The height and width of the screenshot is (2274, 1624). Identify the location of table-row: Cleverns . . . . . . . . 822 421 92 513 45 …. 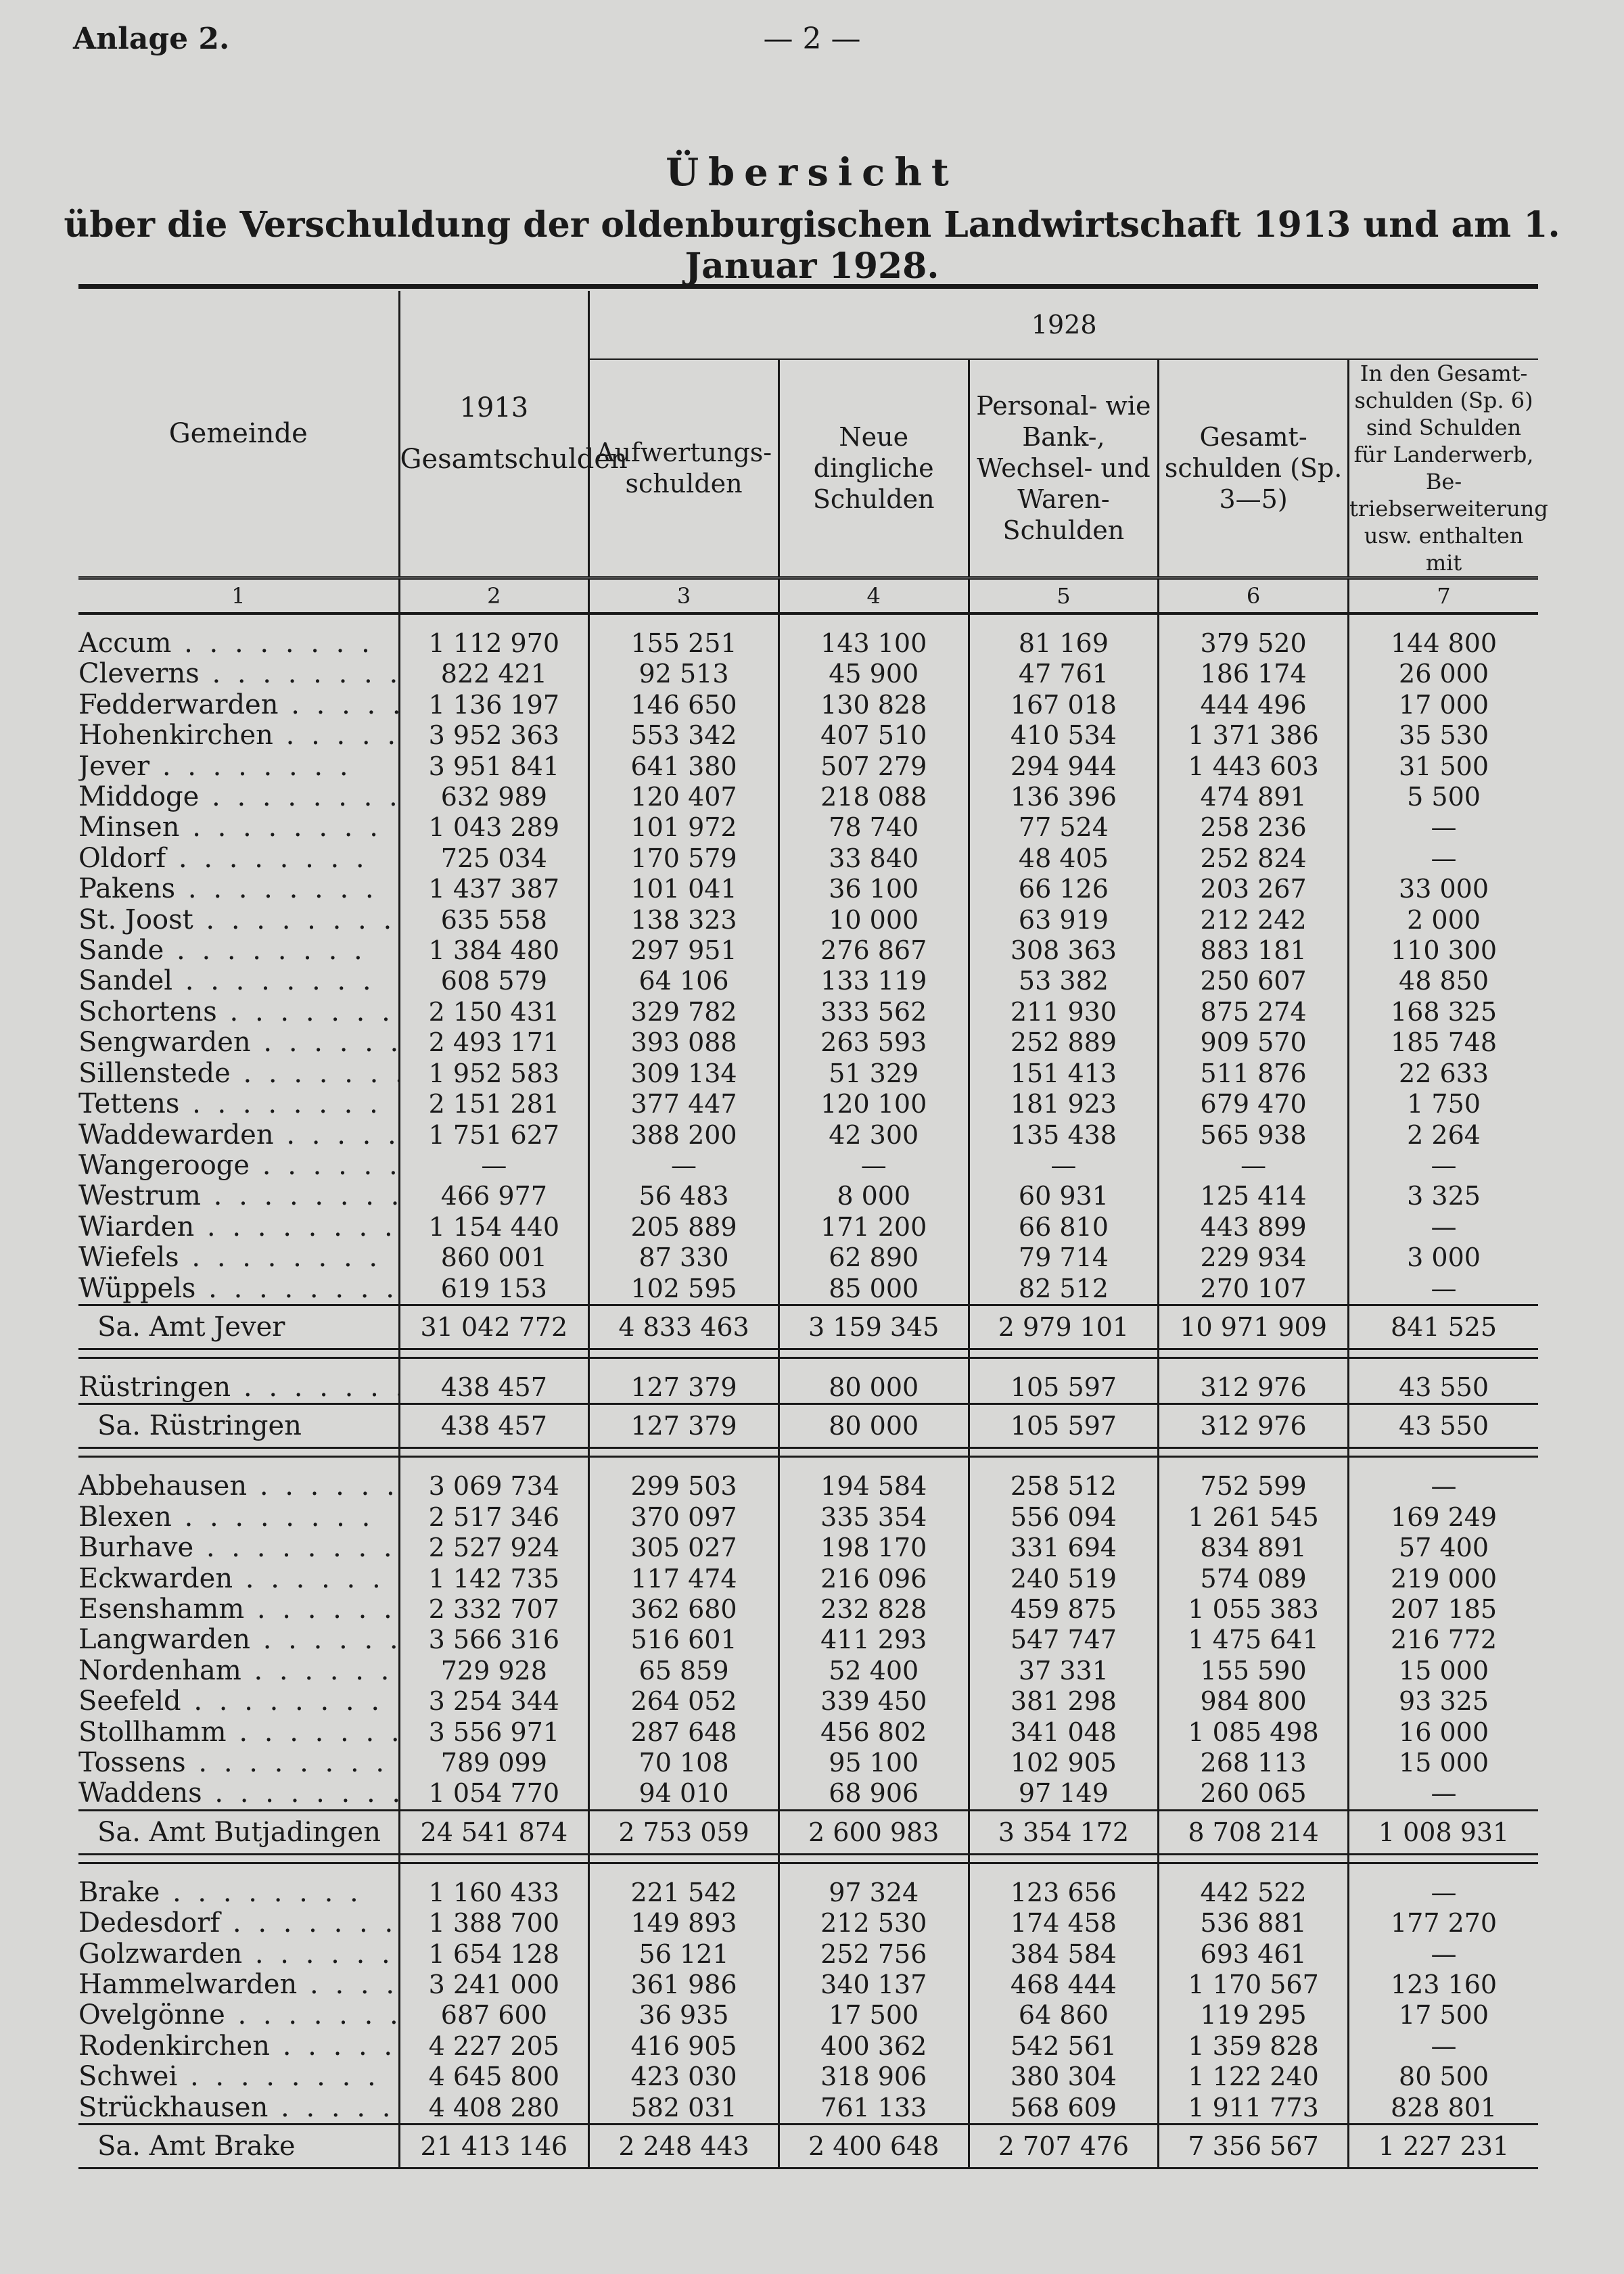
(808, 674).